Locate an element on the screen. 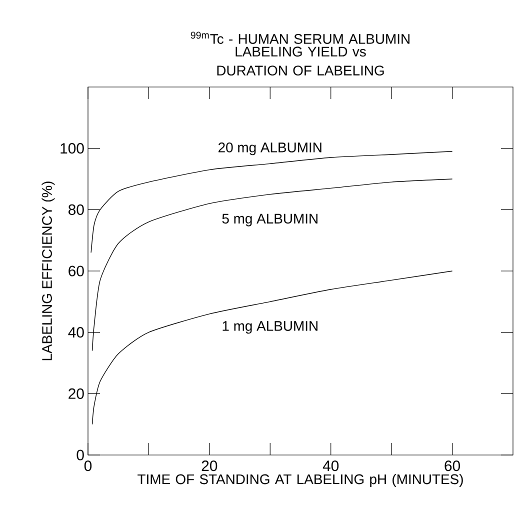  series-label: 5 mg ALBUMIN is located at coordinates (270, 220).